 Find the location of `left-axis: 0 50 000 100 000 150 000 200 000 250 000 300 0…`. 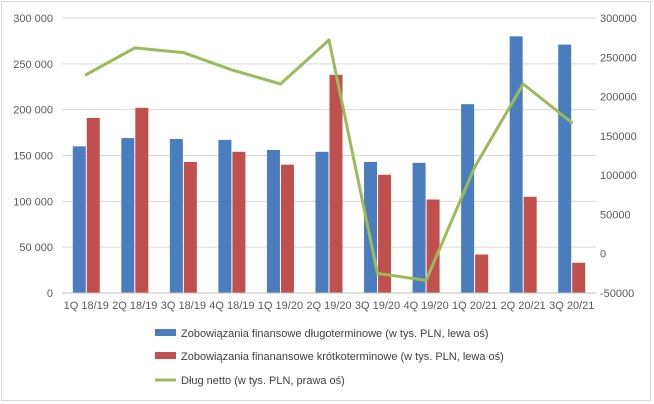

left-axis: 0 50 000 100 000 150 000 200 000 250 000 300 0… is located at coordinates (33, 156).